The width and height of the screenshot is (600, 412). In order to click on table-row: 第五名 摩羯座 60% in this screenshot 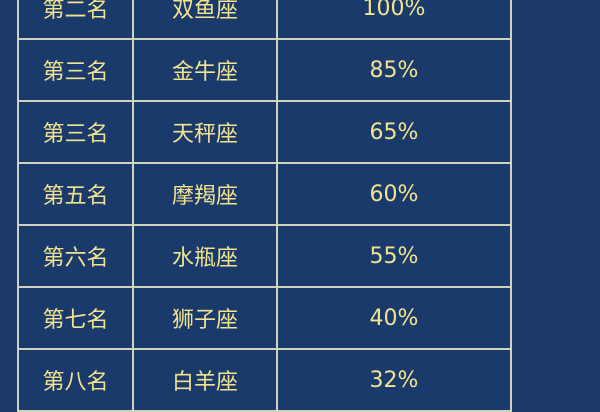, I will do `click(264, 194)`.